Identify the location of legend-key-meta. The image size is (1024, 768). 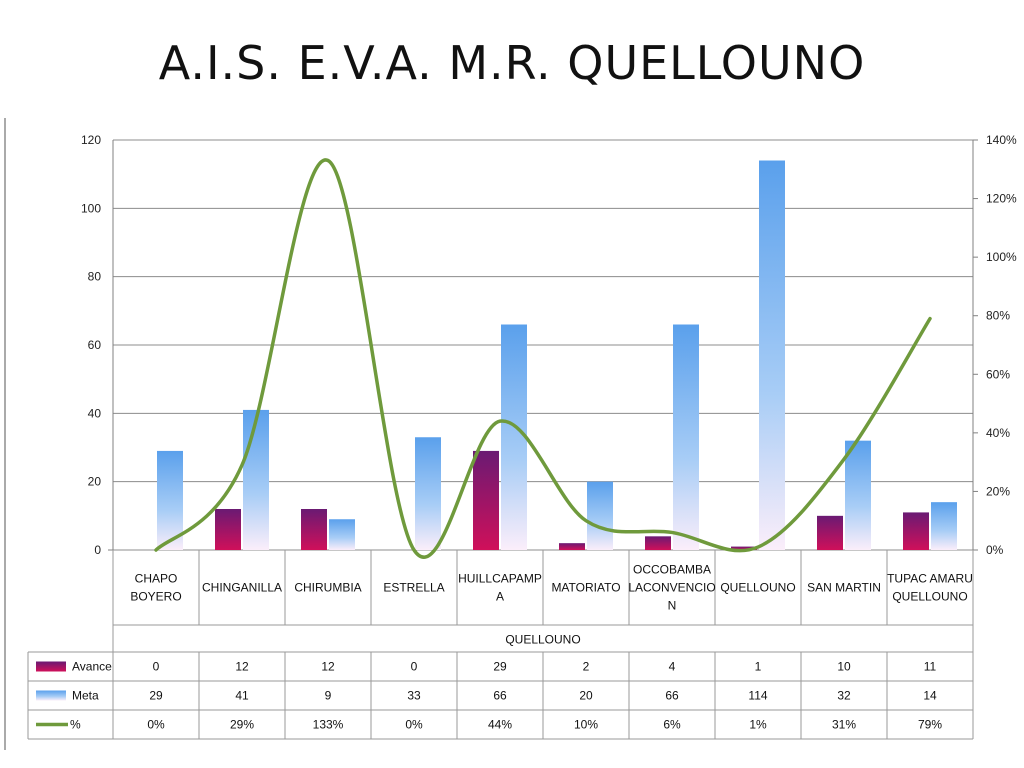
(51, 695).